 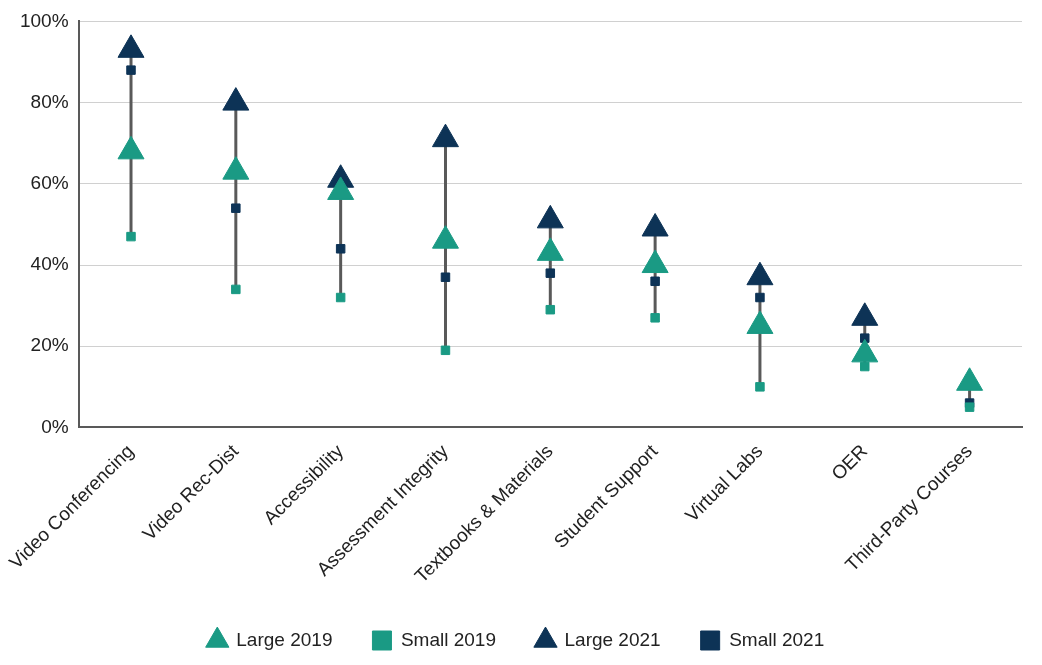 I want to click on y-tick-label: 60%, so click(x=49, y=183).